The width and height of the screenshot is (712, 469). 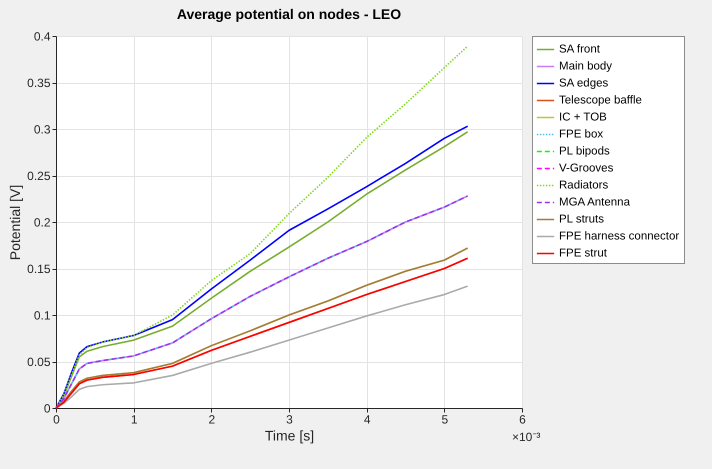 What do you see at coordinates (42, 223) in the screenshot?
I see `y-tick-label: 0.2` at bounding box center [42, 223].